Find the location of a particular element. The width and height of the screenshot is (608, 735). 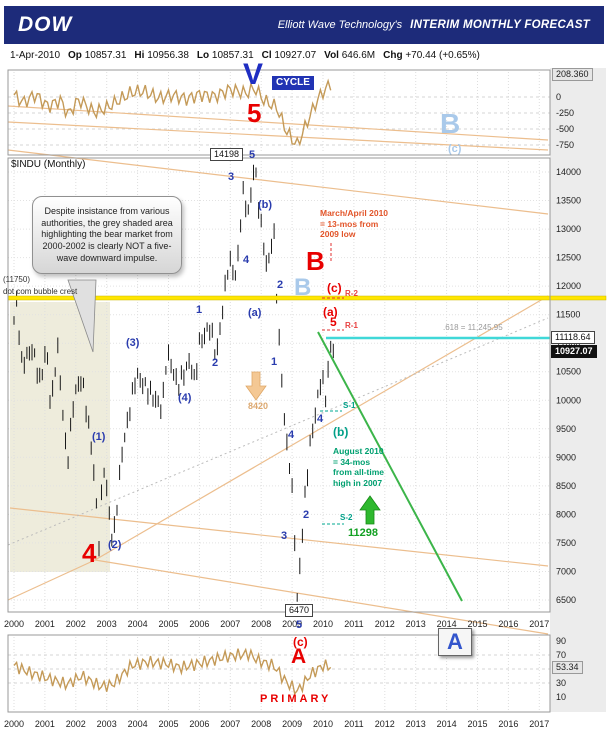

svg-text: 2015 is located at coordinates (477, 624).